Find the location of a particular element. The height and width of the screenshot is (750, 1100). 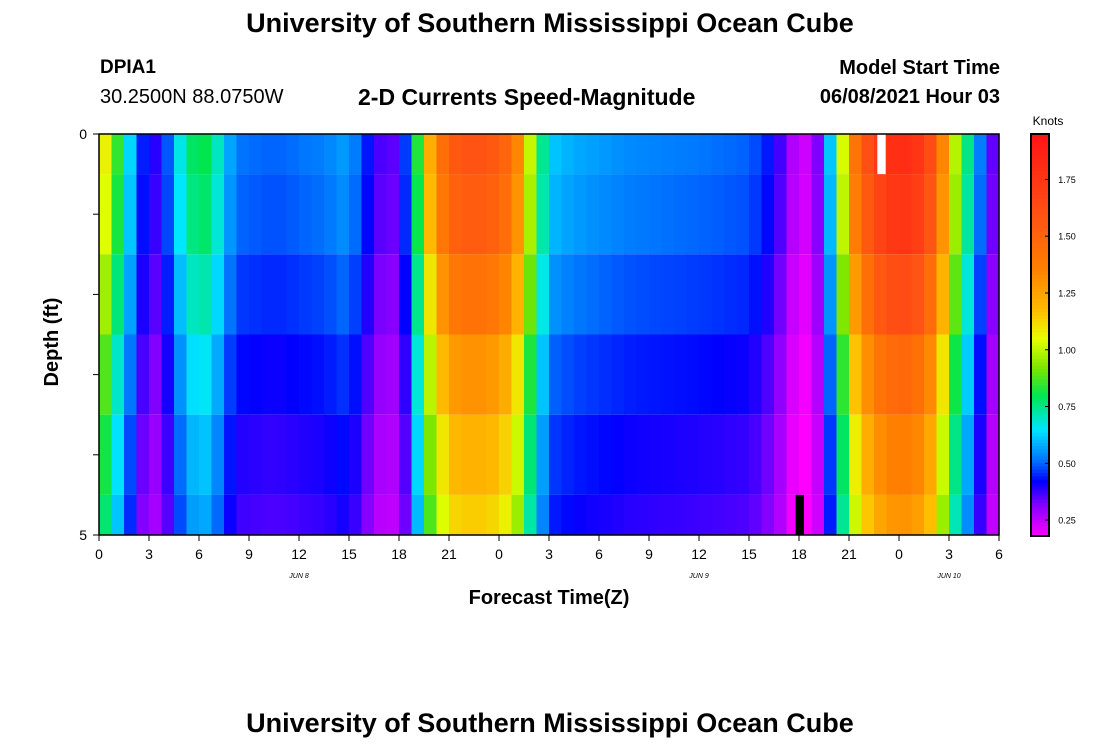

x-tick-label: 9 is located at coordinates (649, 554).